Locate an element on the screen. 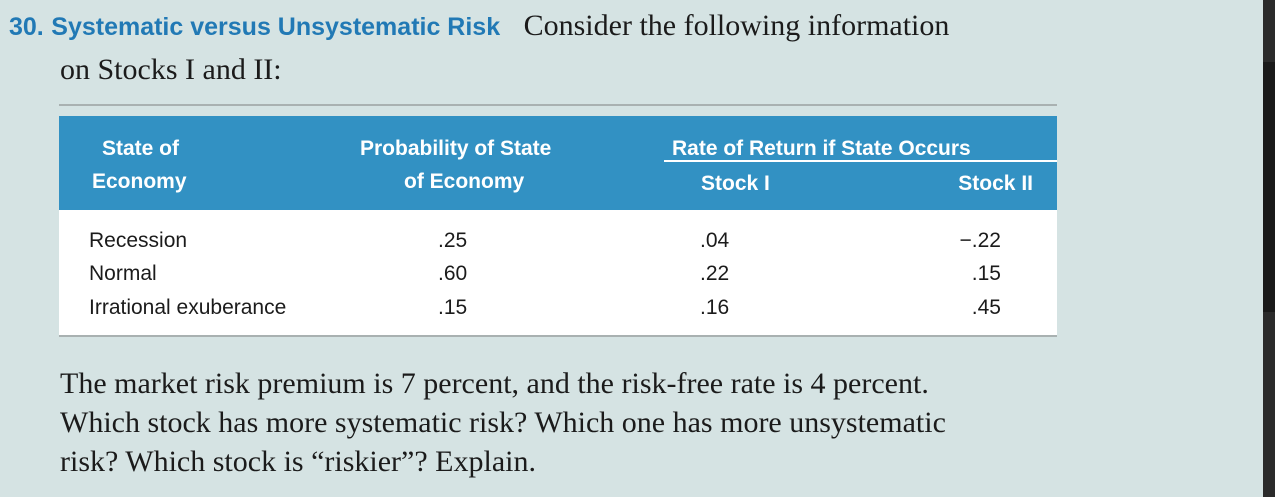 The width and height of the screenshot is (1275, 497). cell-stock2: .45 is located at coordinates (986, 307).